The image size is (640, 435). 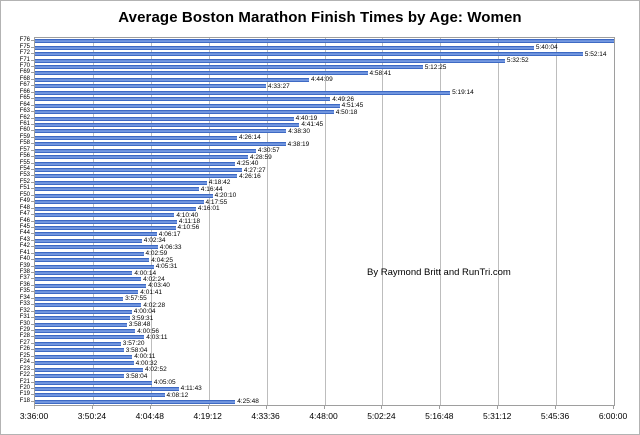 I want to click on bar-value-label: 4:06:33, so click(x=170, y=247).